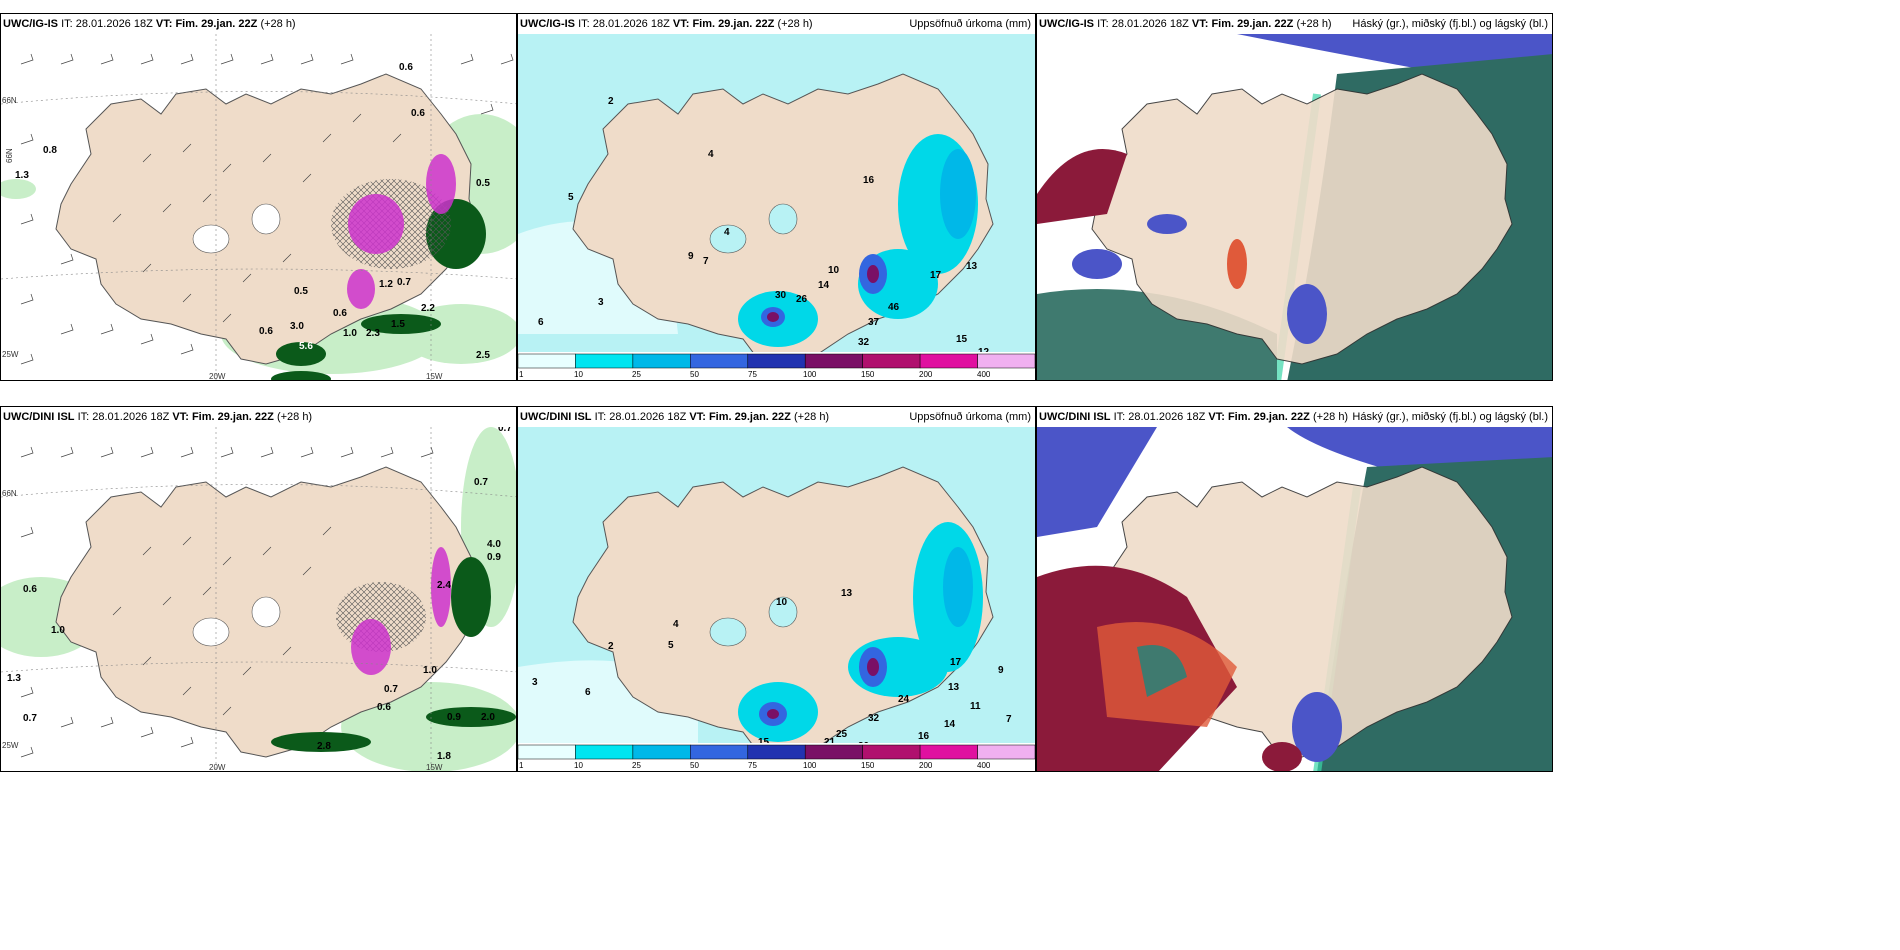  I want to click on precip-value: 2.8, so click(324, 746).